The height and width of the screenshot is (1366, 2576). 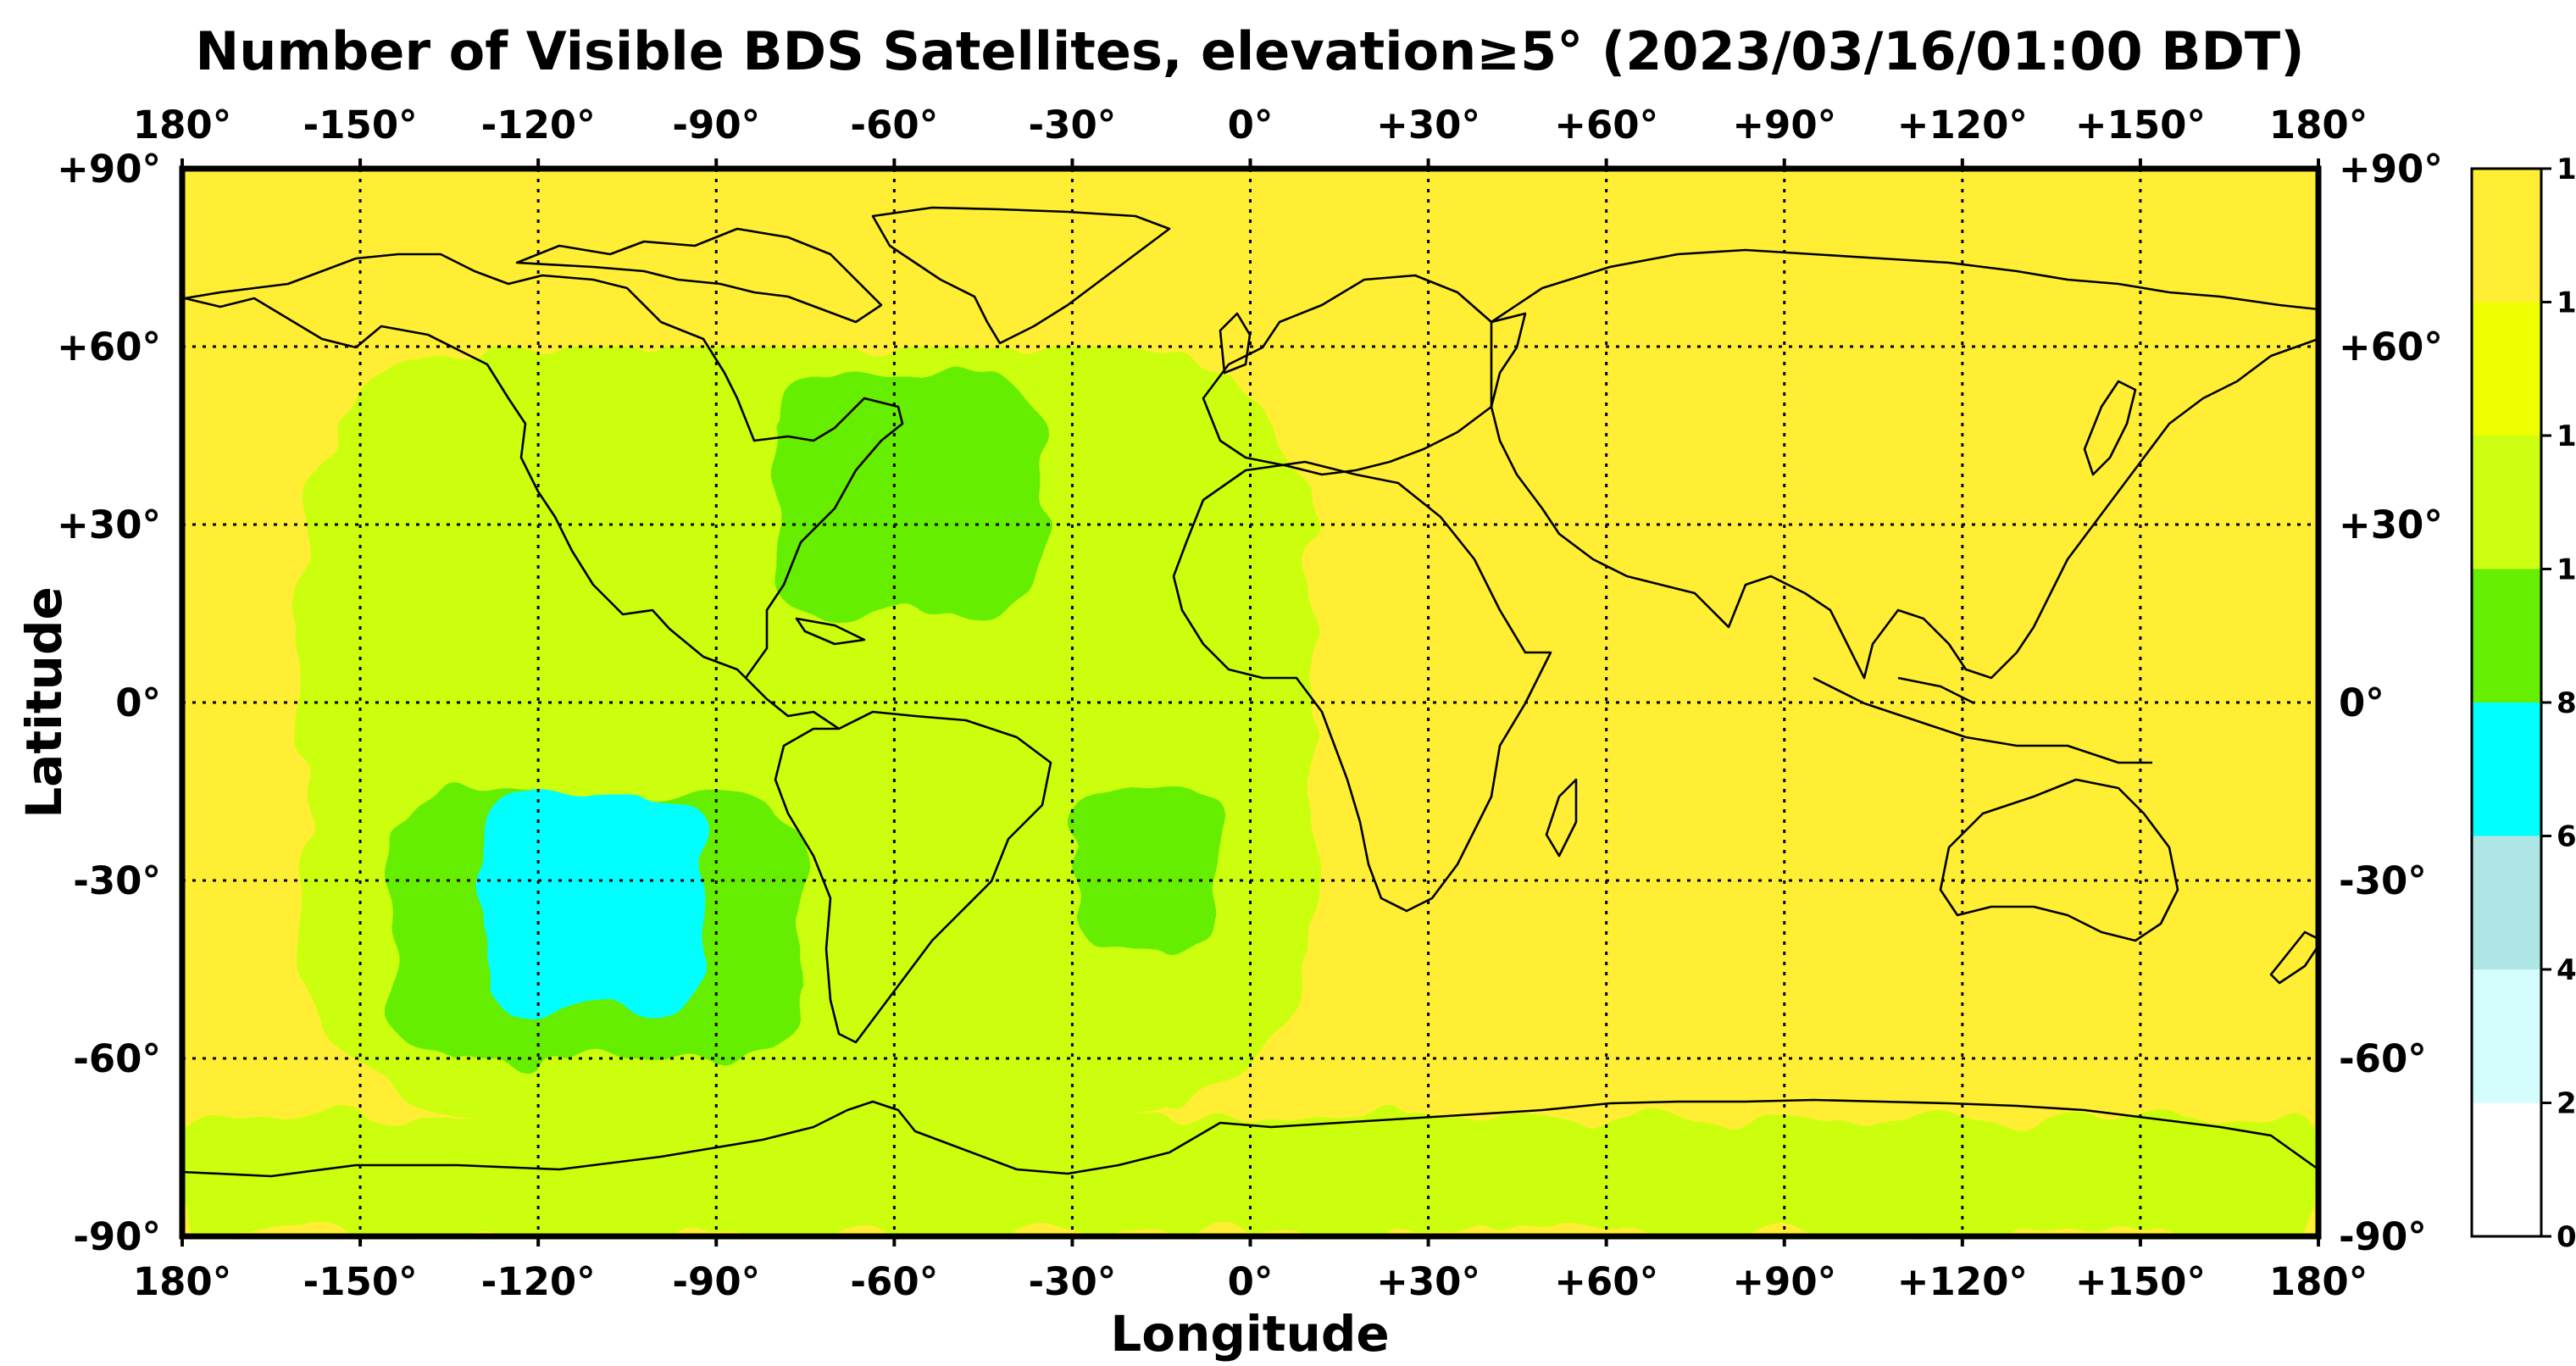 I want to click on y-tick-label-right: +30°, so click(x=2391, y=525).